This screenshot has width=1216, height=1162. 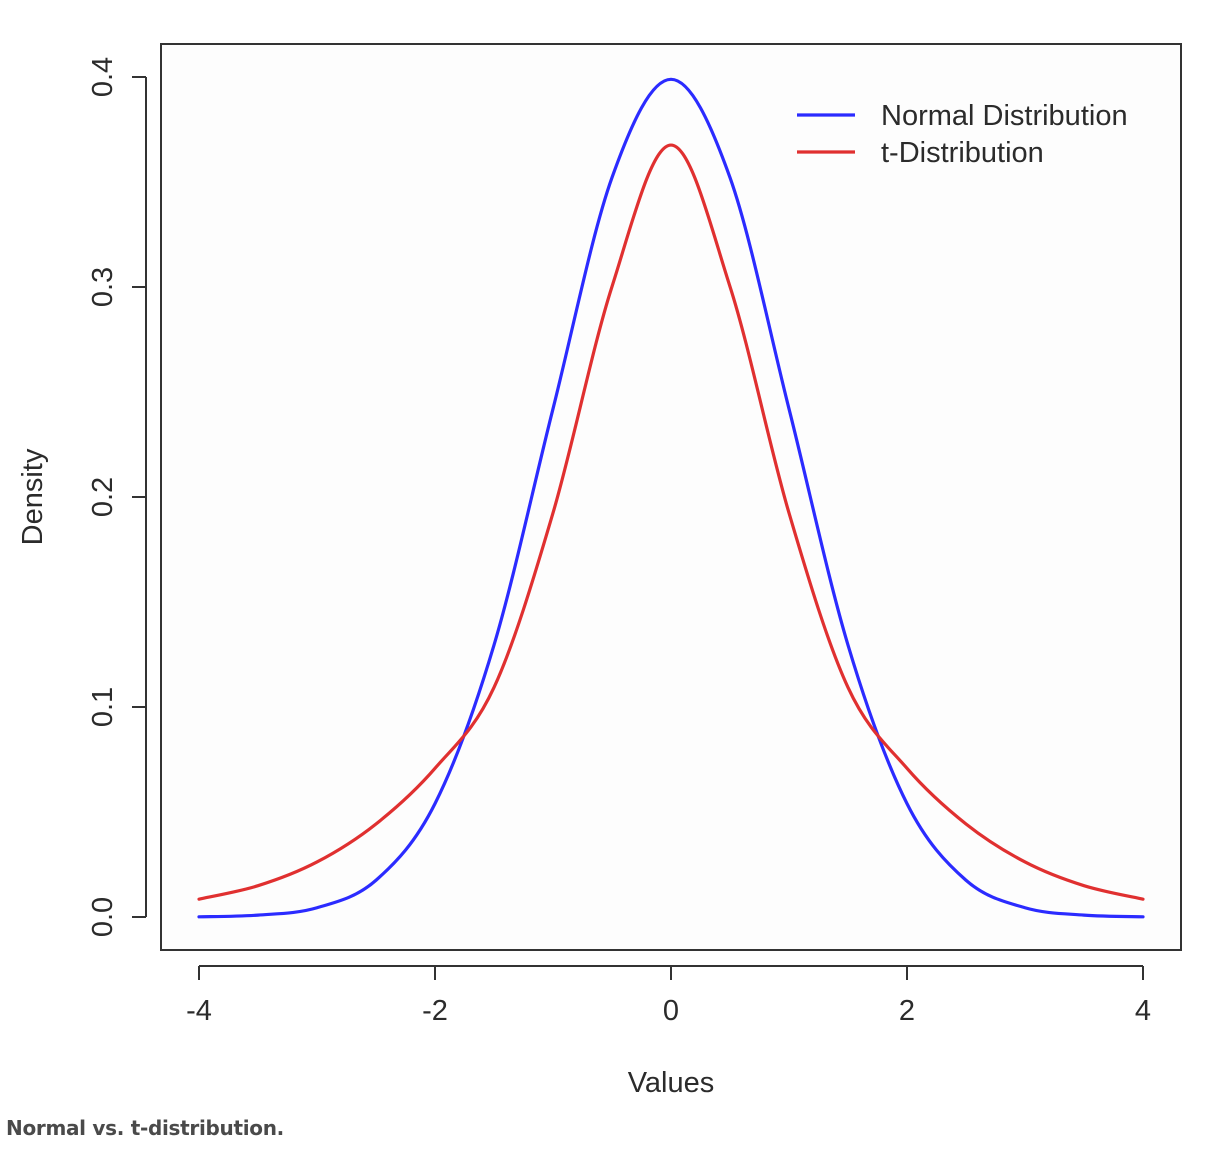 I want to click on x-tick-label: 4, so click(x=1143, y=1011).